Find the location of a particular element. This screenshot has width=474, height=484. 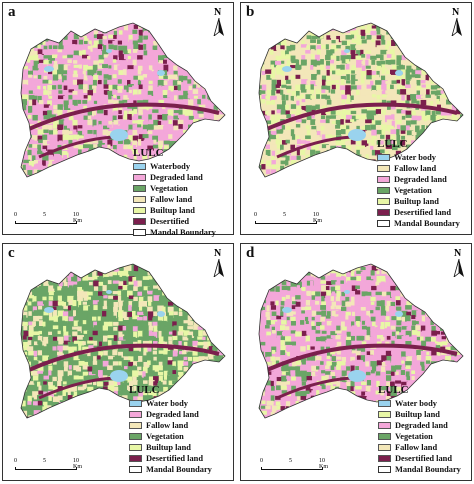

panel-label-d: d is located at coordinates (250, 253).